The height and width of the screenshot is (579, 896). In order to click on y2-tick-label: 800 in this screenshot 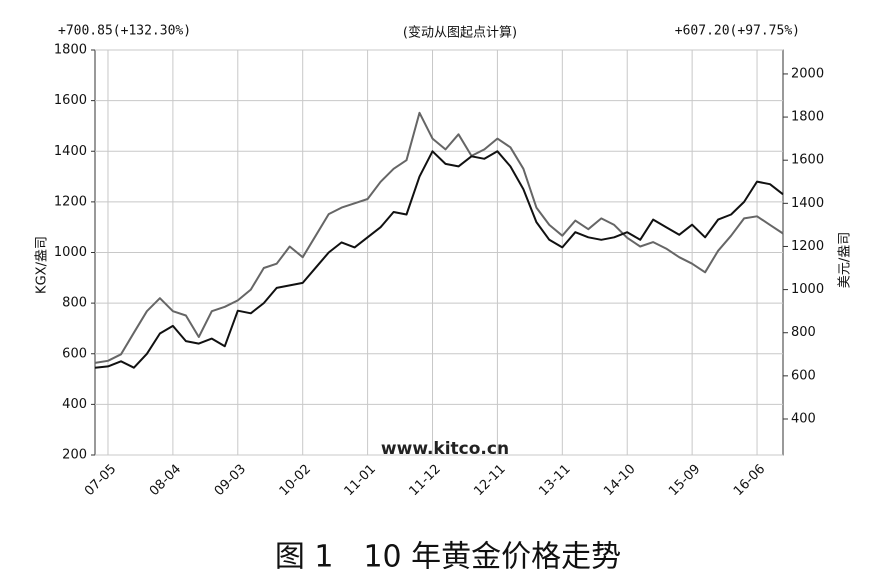, I will do `click(803, 332)`.